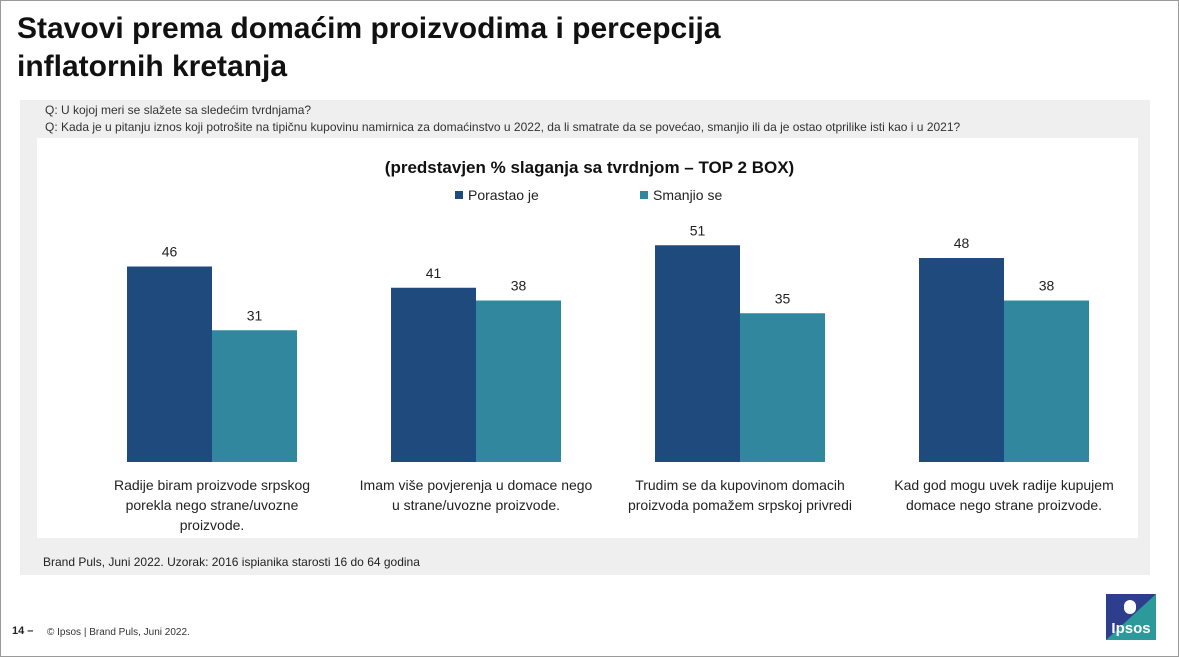 The height and width of the screenshot is (657, 1179). What do you see at coordinates (212, 485) in the screenshot?
I see `category-label-1-line-1: Radije biram proizvode srpskog` at bounding box center [212, 485].